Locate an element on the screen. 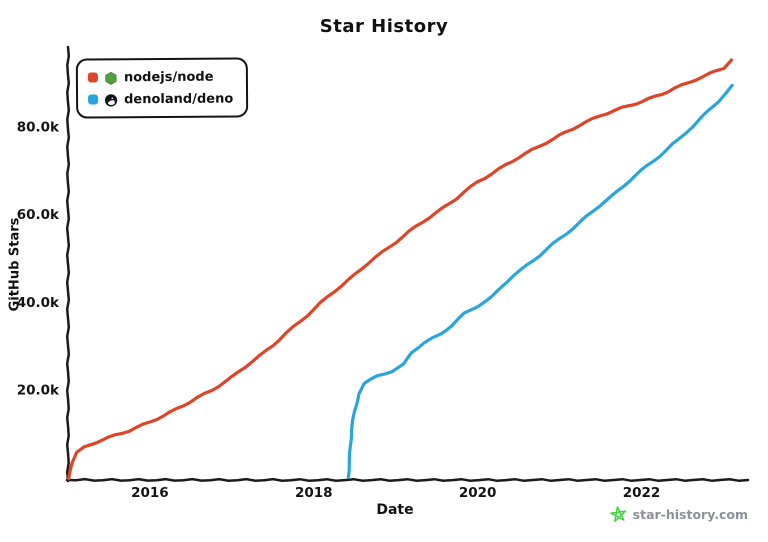 Image resolution: width=768 pixels, height=542 pixels. x-tick-label: 2016 is located at coordinates (150, 493).